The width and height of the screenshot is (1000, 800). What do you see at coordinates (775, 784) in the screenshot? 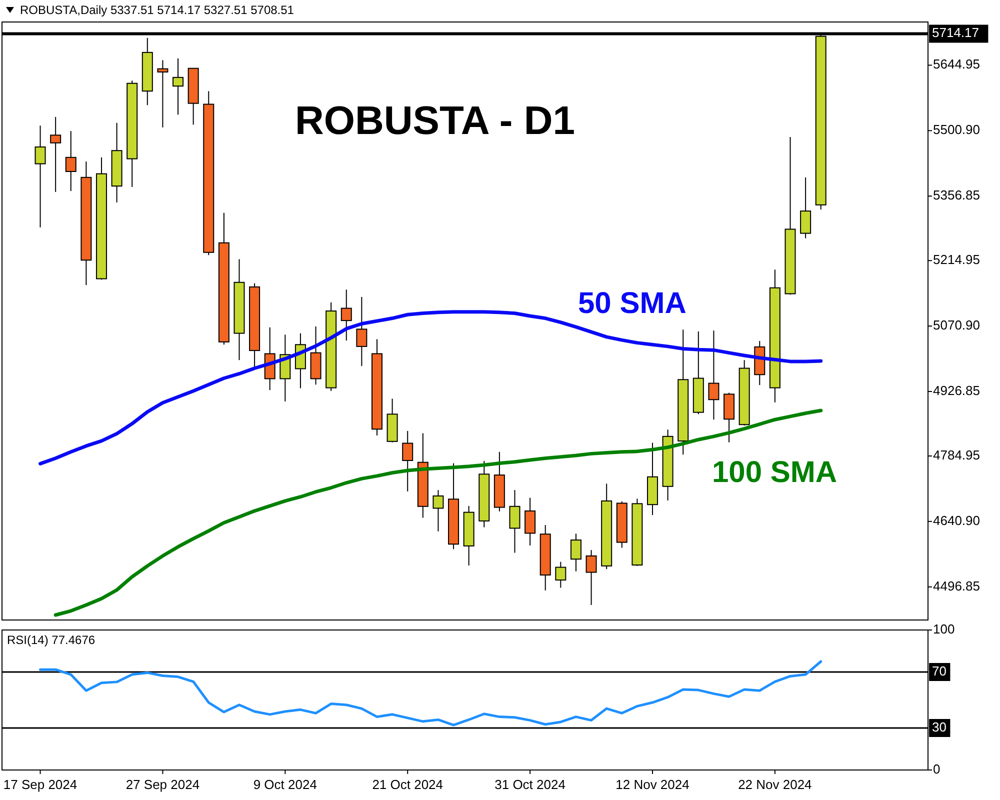
I see `x-tick-label: 22 Nov 2024` at bounding box center [775, 784].